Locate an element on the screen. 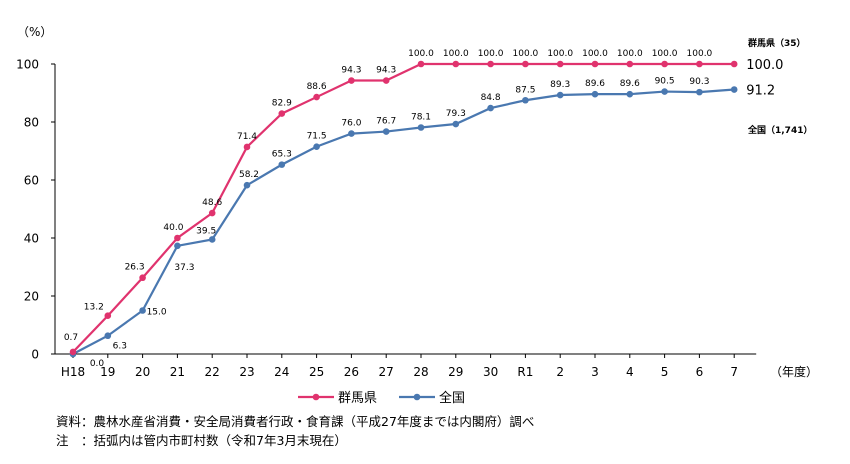  data-label-national: 78.1 is located at coordinates (421, 118).